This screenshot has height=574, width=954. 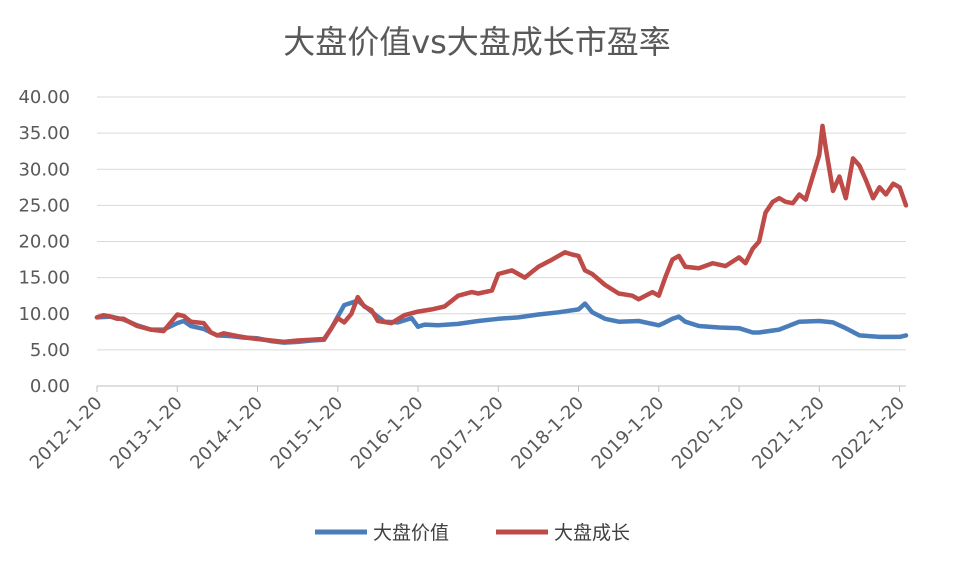 I want to click on y-tick-label: 30.00, so click(x=44, y=169).